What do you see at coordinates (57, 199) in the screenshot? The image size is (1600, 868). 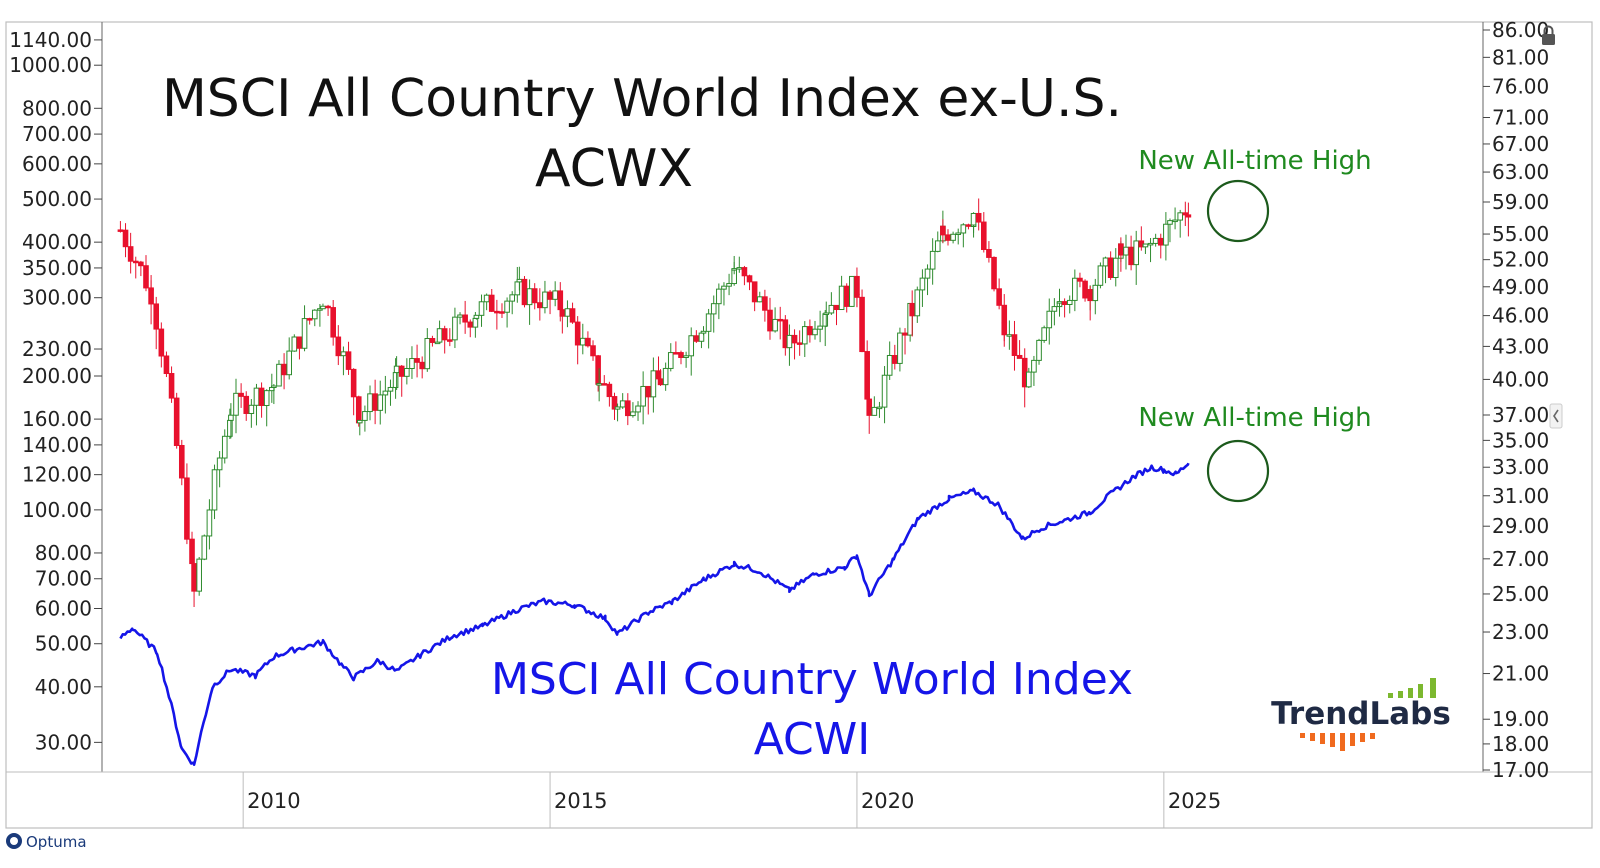 I see `left-tick-label: 500.00` at bounding box center [57, 199].